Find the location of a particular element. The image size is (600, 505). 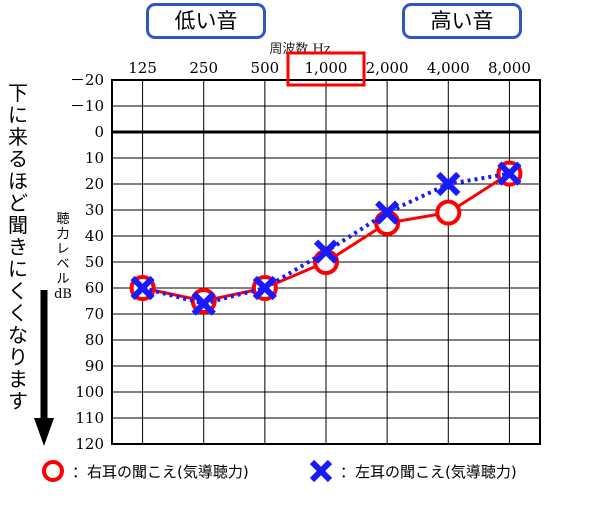

y-tick-labels: －20 －10 0 10 20 30 40 50 60 70 80 90 100 110 120 is located at coordinates (87, 262).